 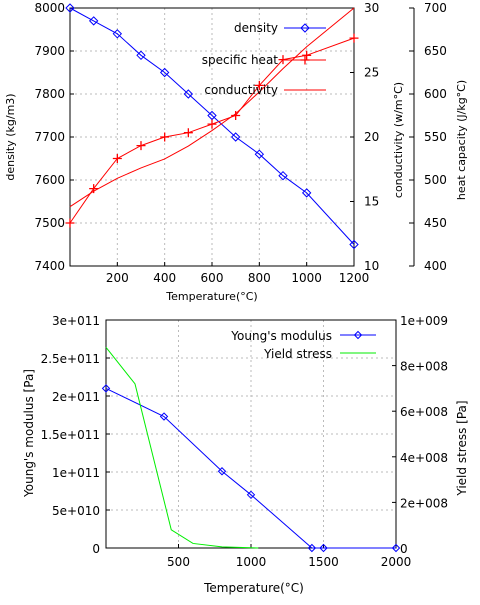 What do you see at coordinates (435, 137) in the screenshot?
I see `chart-1-r2tick-label: 550` at bounding box center [435, 137].